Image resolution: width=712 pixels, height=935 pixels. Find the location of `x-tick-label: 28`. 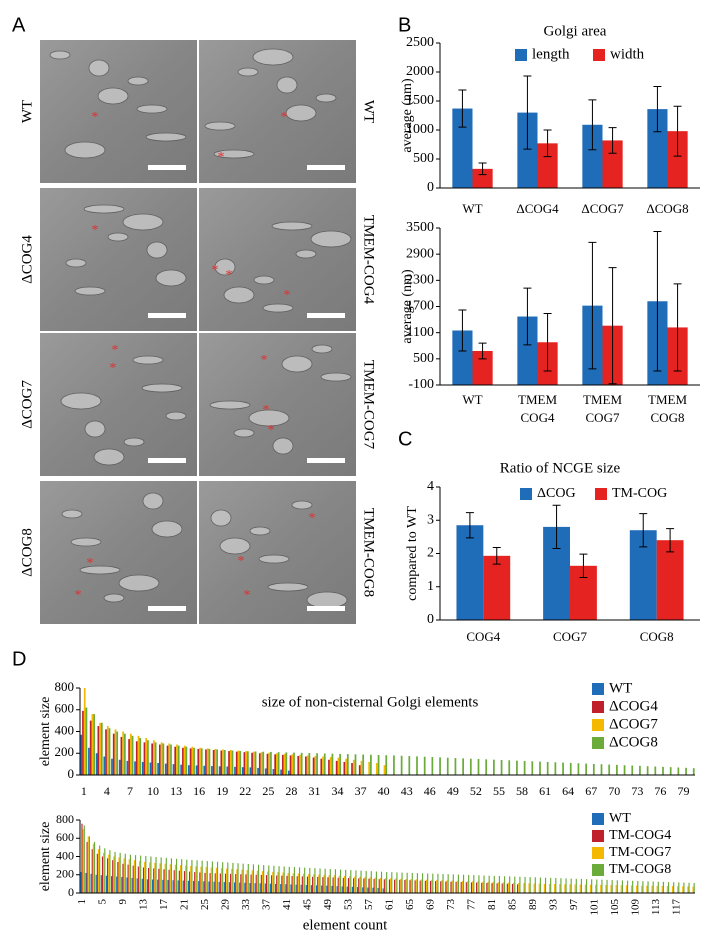

x-tick-label: 28 is located at coordinates (291, 791).